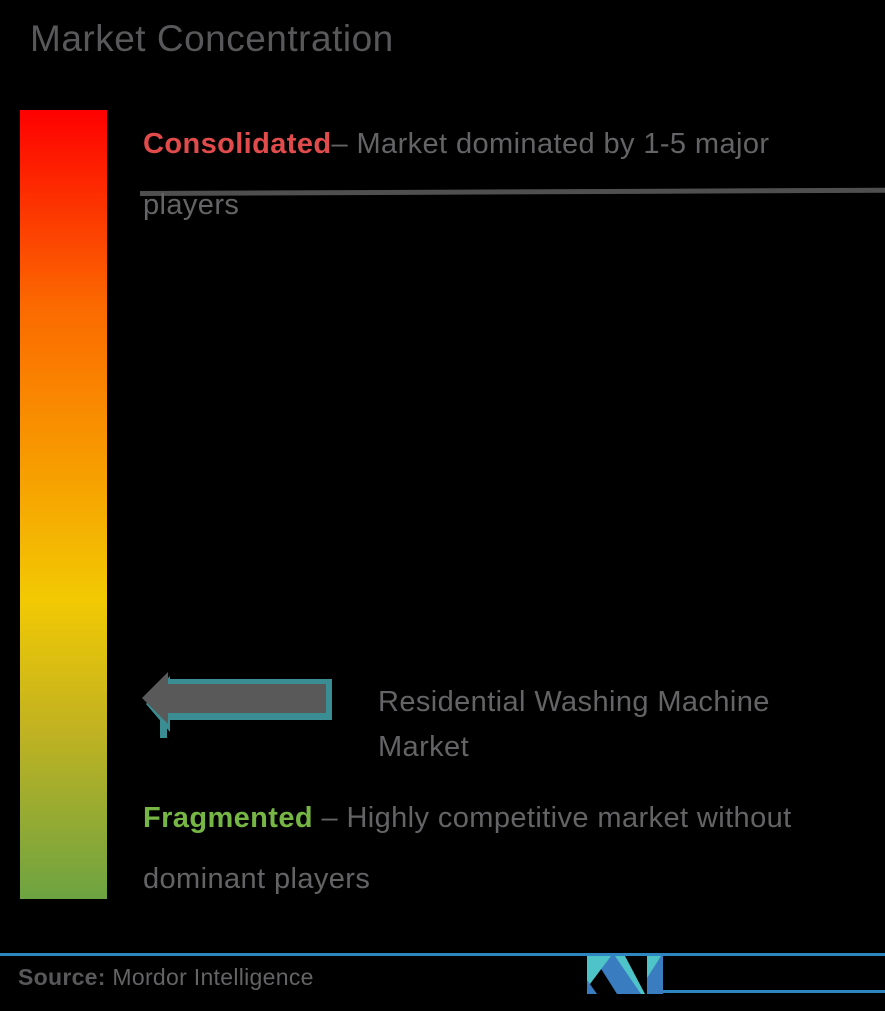 This screenshot has width=885, height=1011. Describe the element at coordinates (599, 972) in the screenshot. I see `logo-teal-top-left` at that location.